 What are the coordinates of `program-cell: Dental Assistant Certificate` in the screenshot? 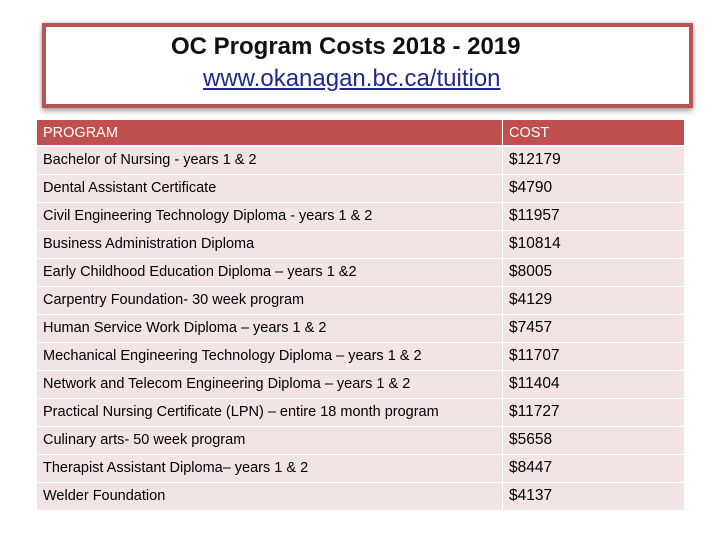 It's located at (269, 188).